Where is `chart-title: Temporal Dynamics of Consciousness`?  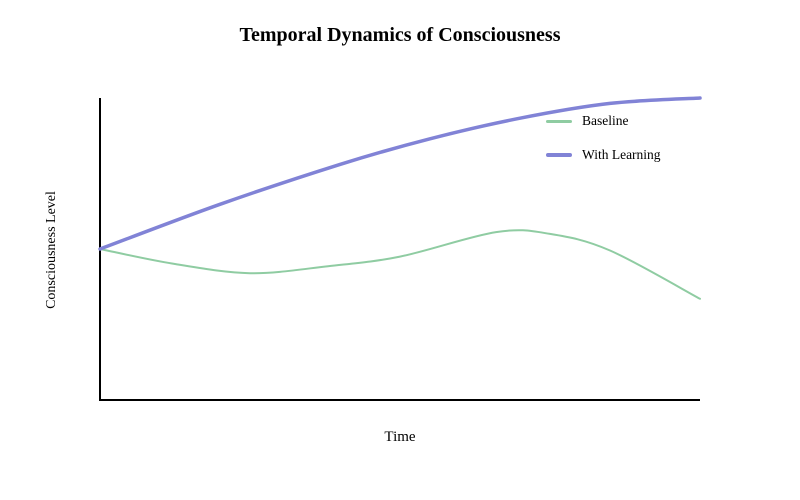 chart-title: Temporal Dynamics of Consciousness is located at coordinates (400, 35).